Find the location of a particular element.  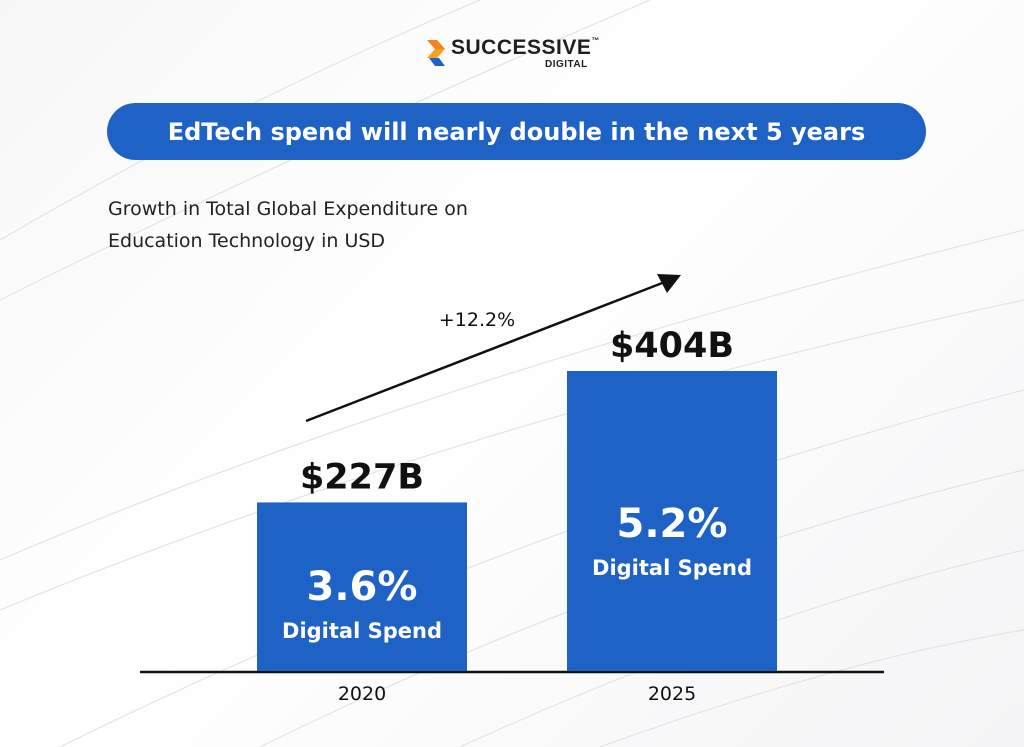

brand-logo: SUCCESSIVE™ DIGITAL is located at coordinates (515, 56).